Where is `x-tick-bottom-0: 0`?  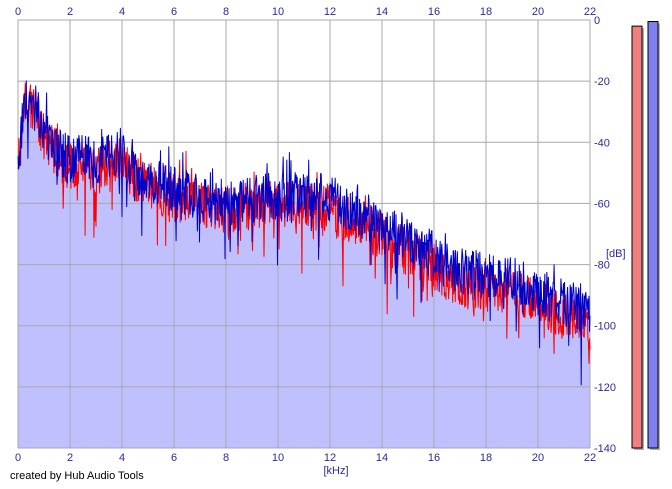 x-tick-bottom-0: 0 is located at coordinates (18, 458).